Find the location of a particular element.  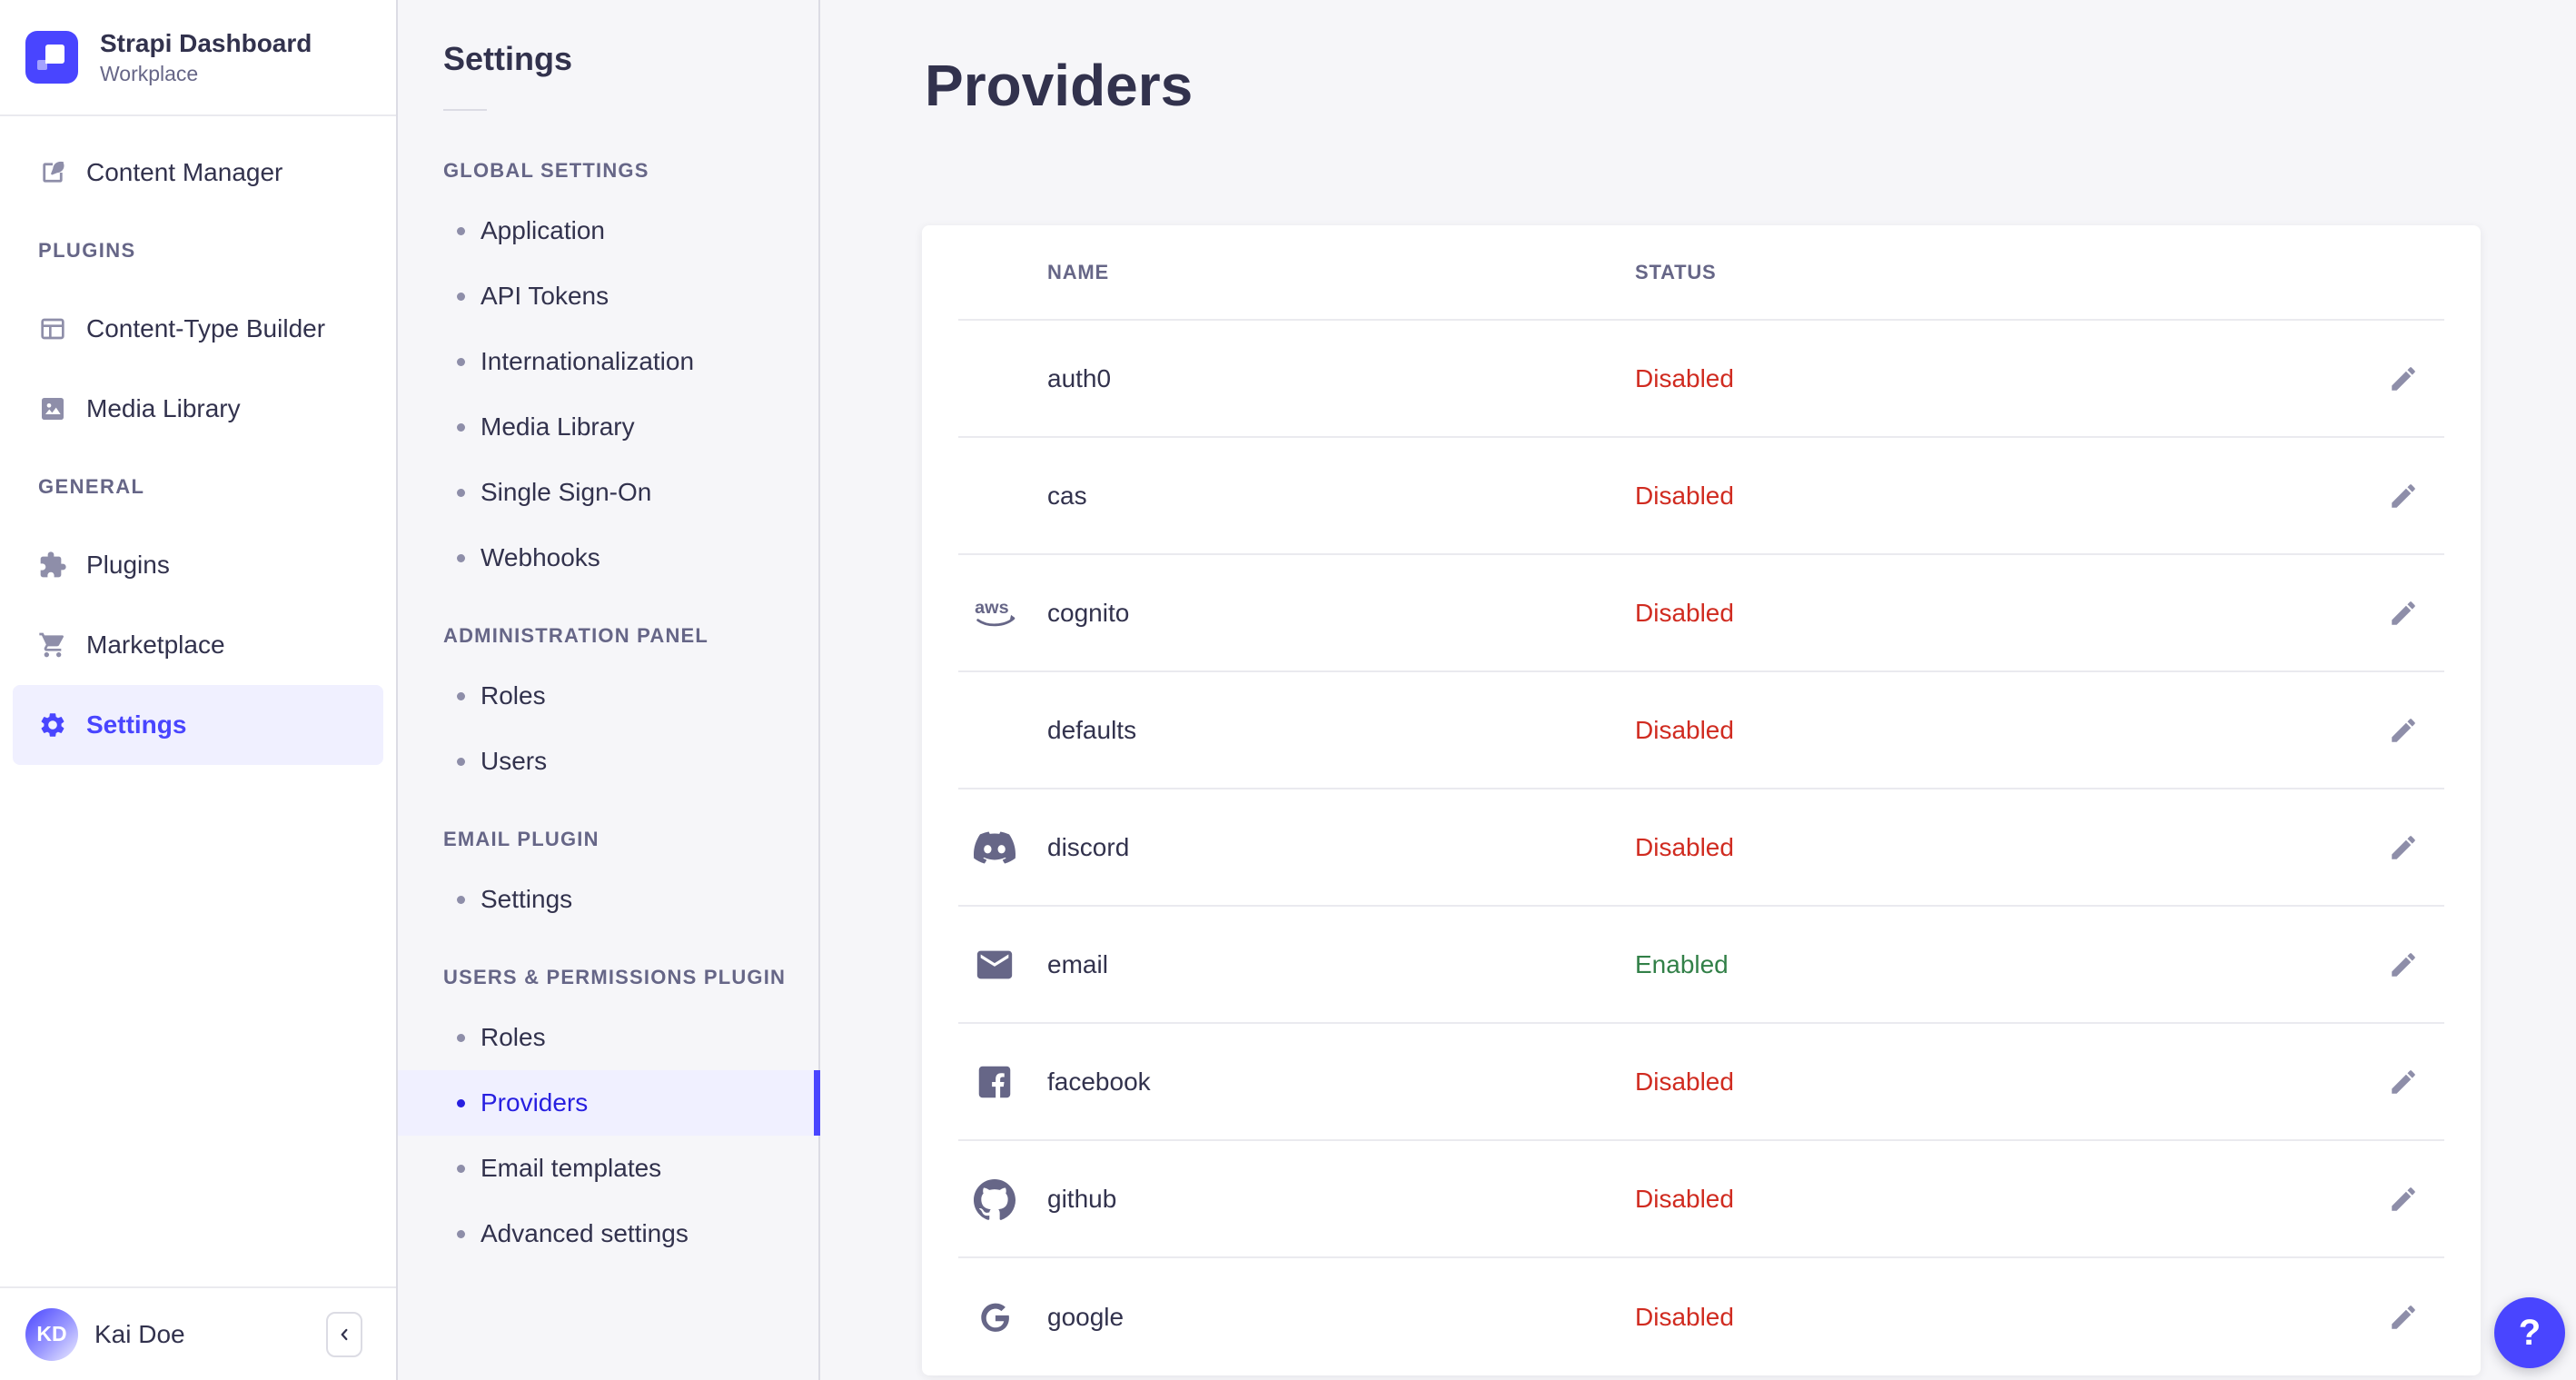

settings-nav-item-webhooks: Webhooks is located at coordinates (608, 558).